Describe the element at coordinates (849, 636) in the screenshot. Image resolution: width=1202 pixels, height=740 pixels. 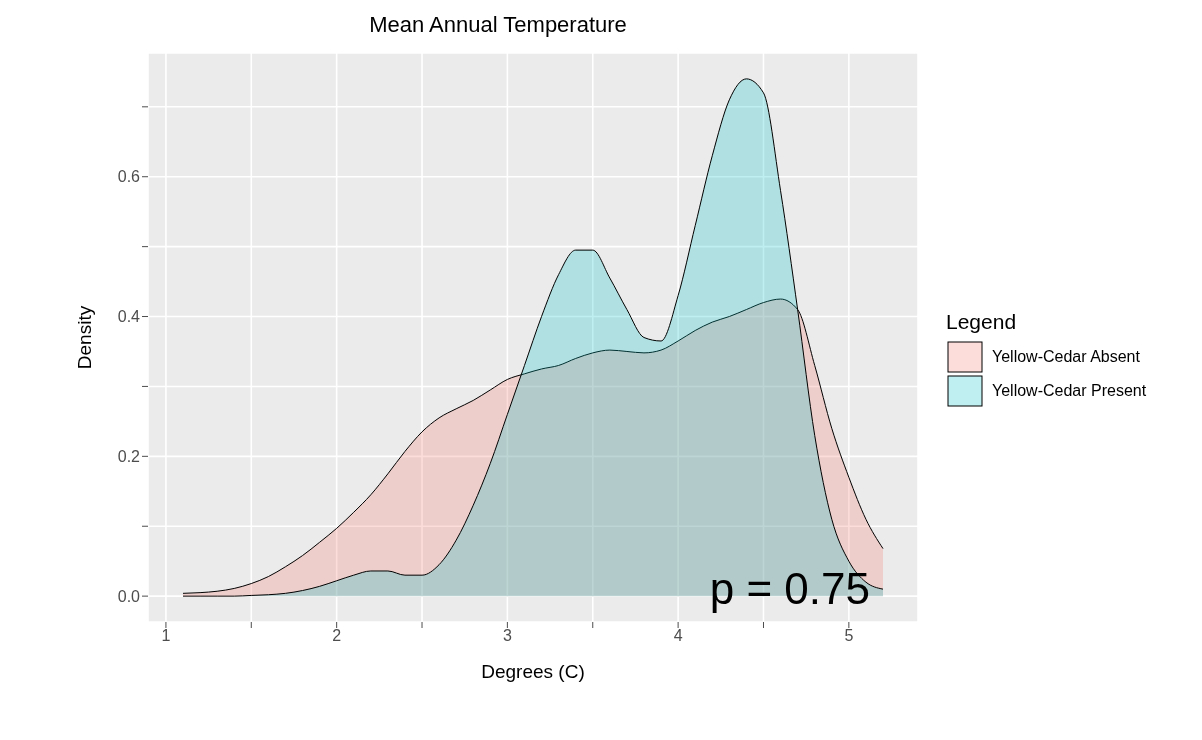
I see `x-tick-label: 5` at that location.